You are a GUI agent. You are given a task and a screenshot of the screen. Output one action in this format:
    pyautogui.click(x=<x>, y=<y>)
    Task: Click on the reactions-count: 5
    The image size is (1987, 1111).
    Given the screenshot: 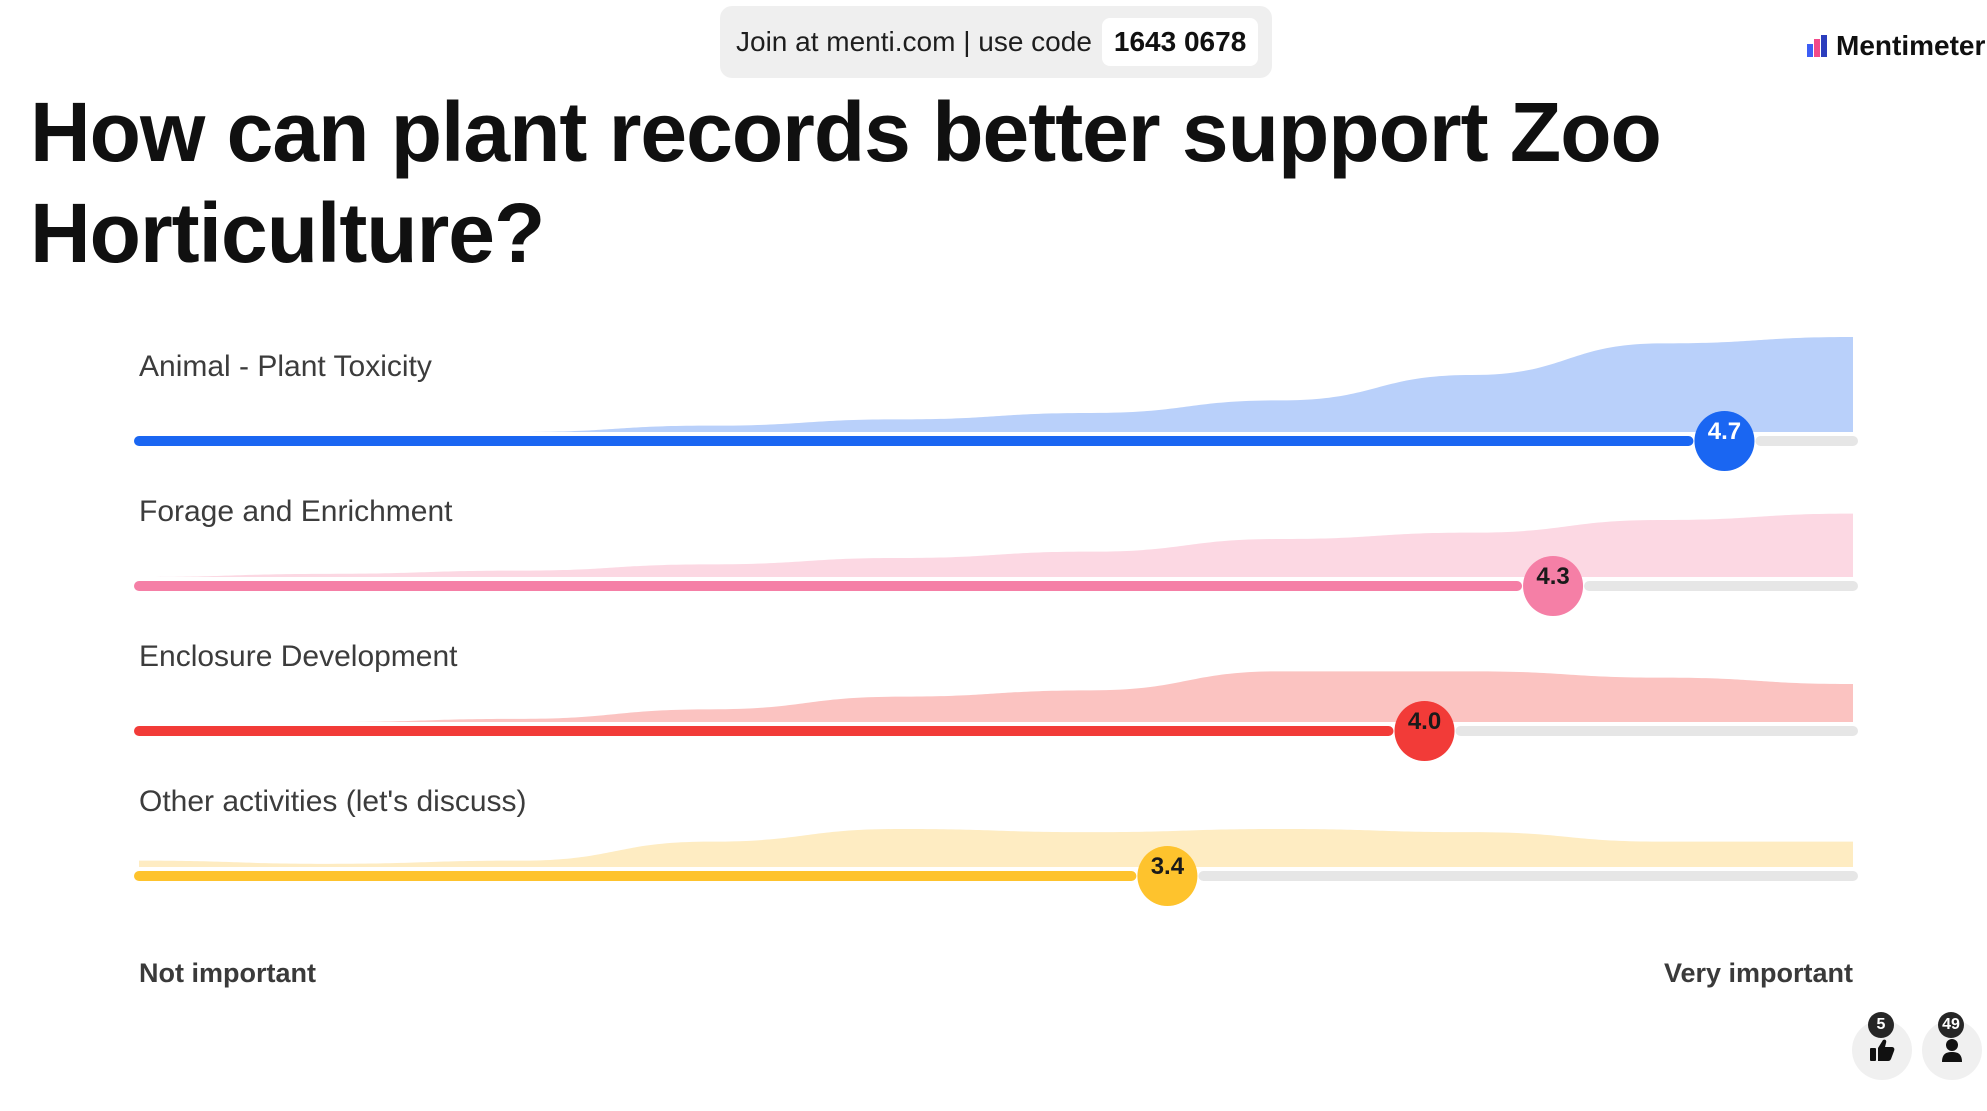 What is the action you would take?
    pyautogui.click(x=1881, y=1025)
    